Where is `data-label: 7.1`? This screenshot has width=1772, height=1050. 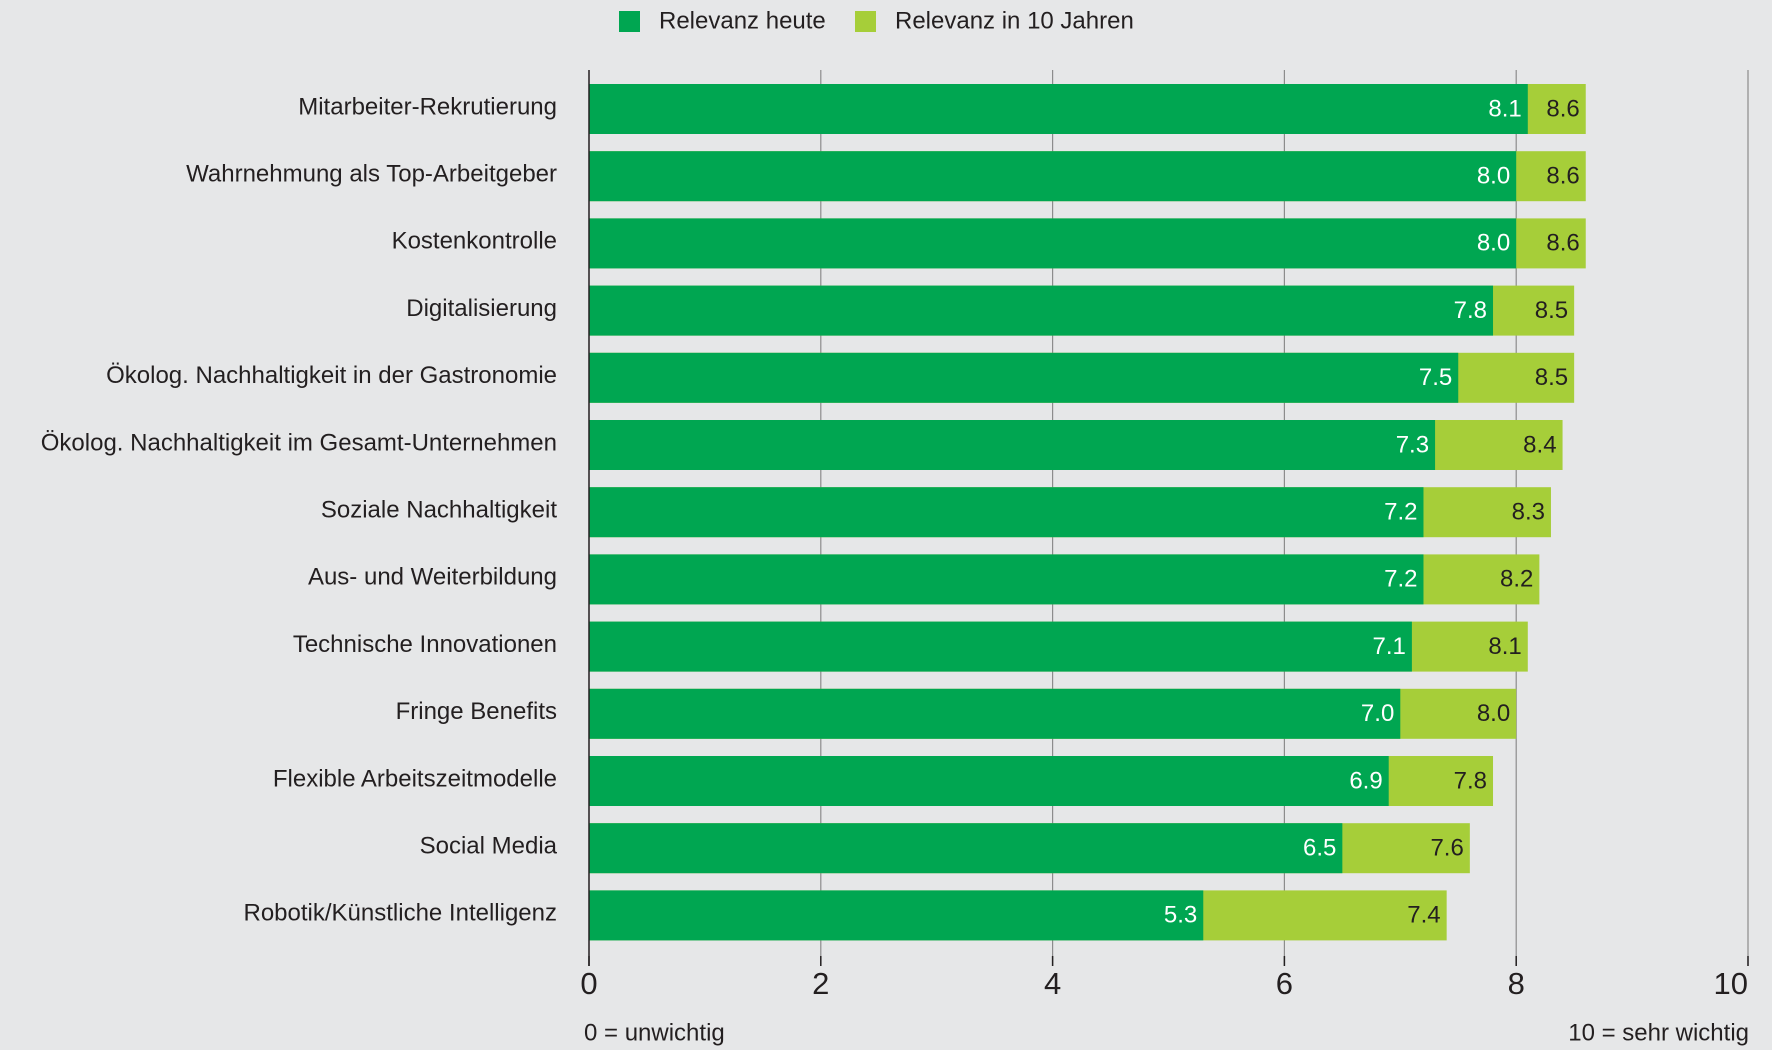 data-label: 7.1 is located at coordinates (1389, 646).